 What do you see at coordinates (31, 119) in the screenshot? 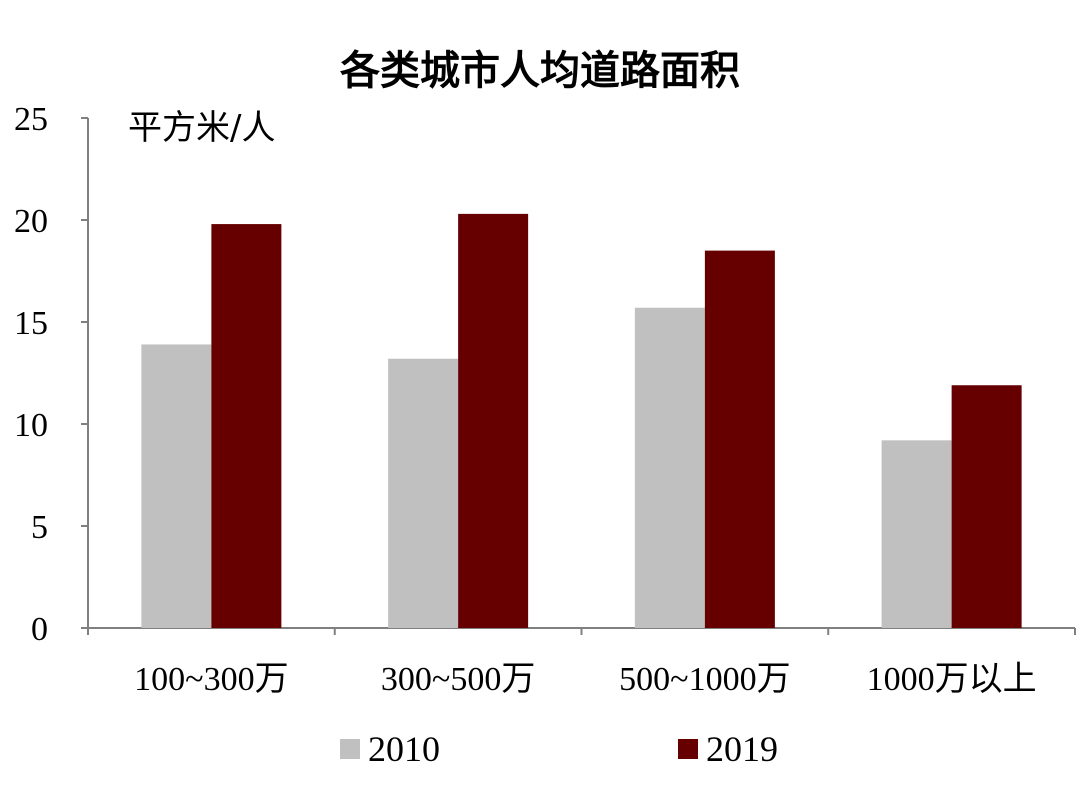
I see `y-tick-label: 25` at bounding box center [31, 119].